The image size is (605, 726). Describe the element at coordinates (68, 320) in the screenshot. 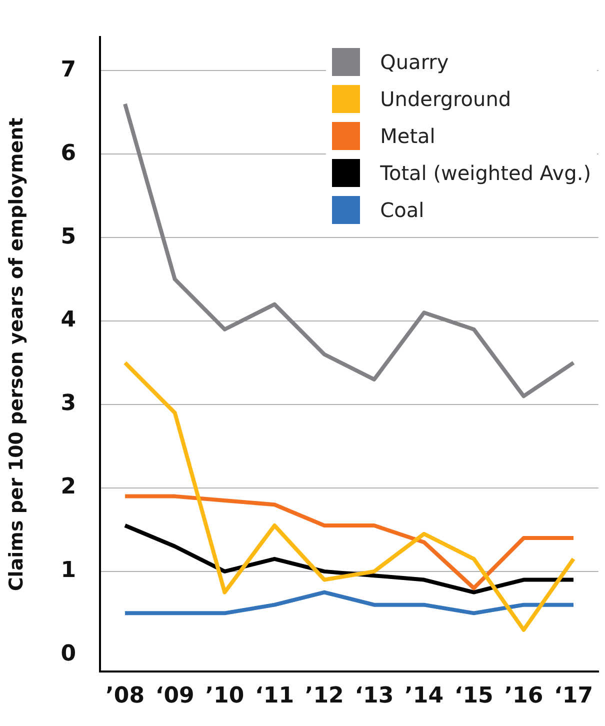

I see `y-tick-label: 4` at that location.